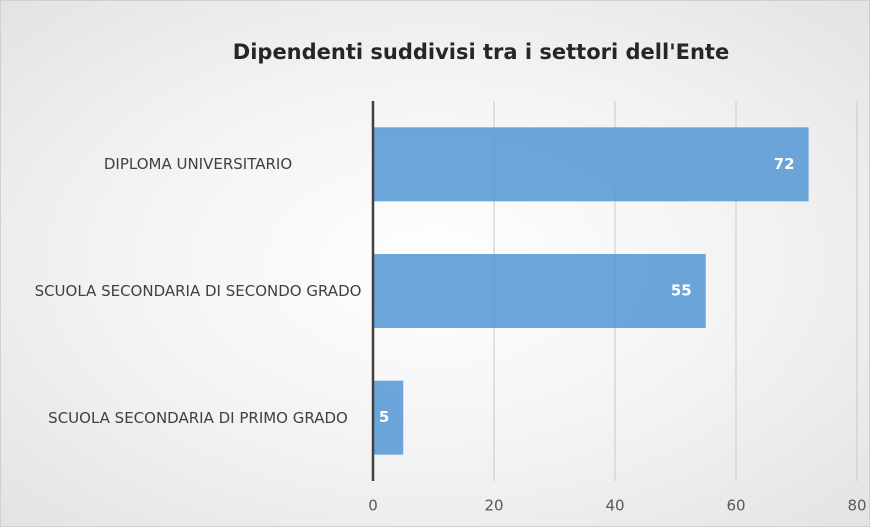 This screenshot has width=870, height=527. Describe the element at coordinates (681, 291) in the screenshot. I see `data-label: 55` at that location.